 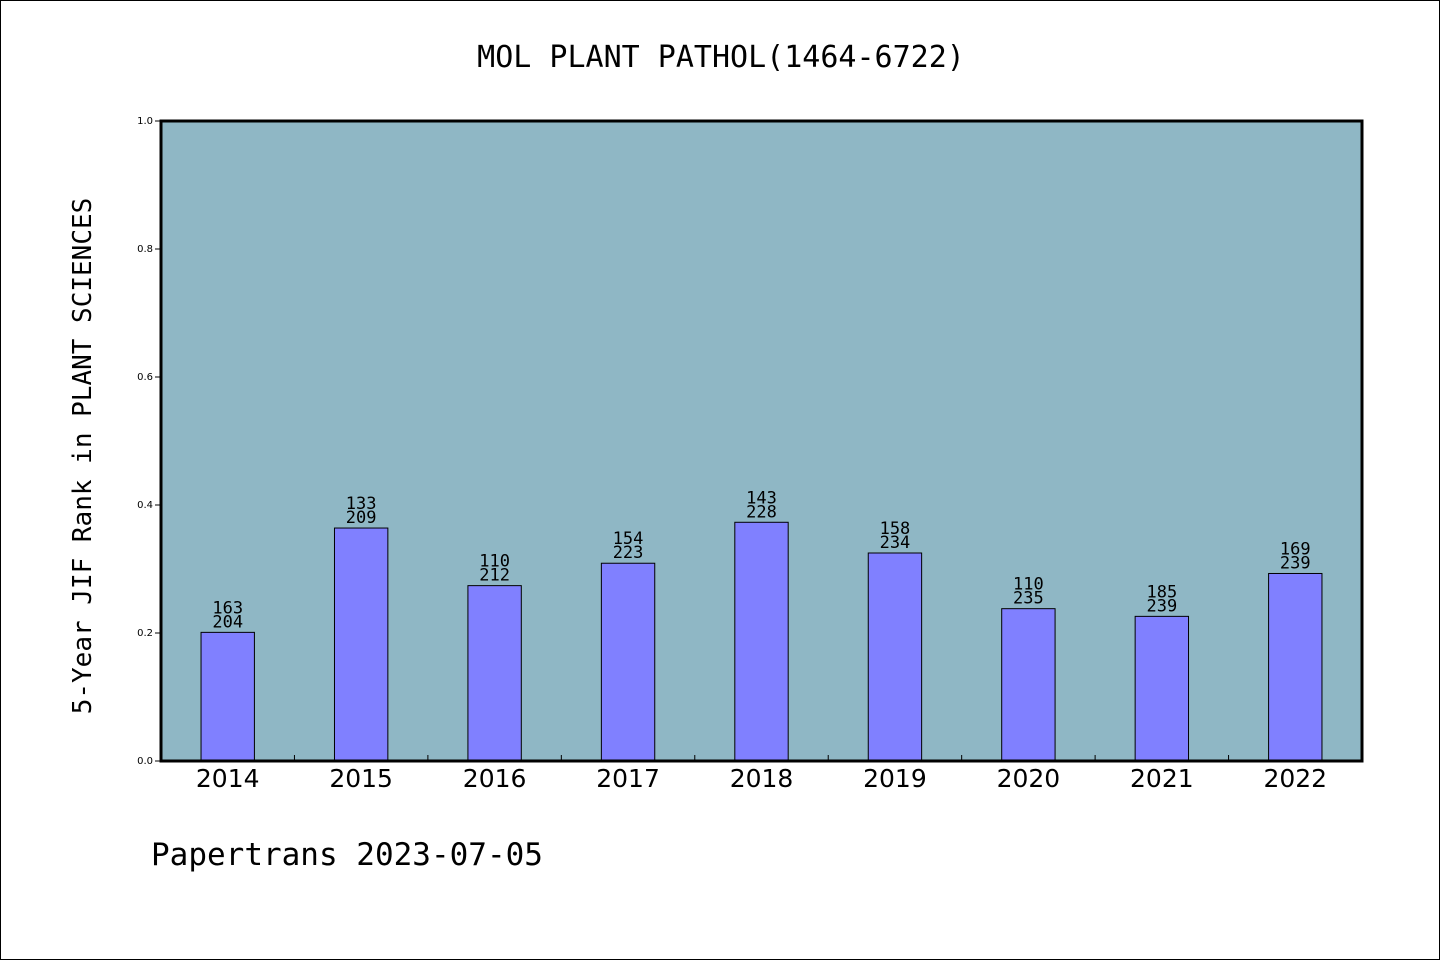 I want to click on bar-total-label: 212, so click(x=494, y=576).